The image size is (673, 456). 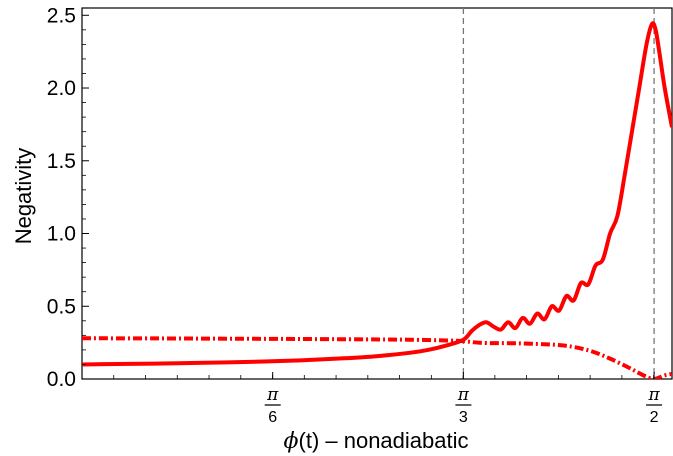 I want to click on y-tick-label: 0.5, so click(x=61, y=306).